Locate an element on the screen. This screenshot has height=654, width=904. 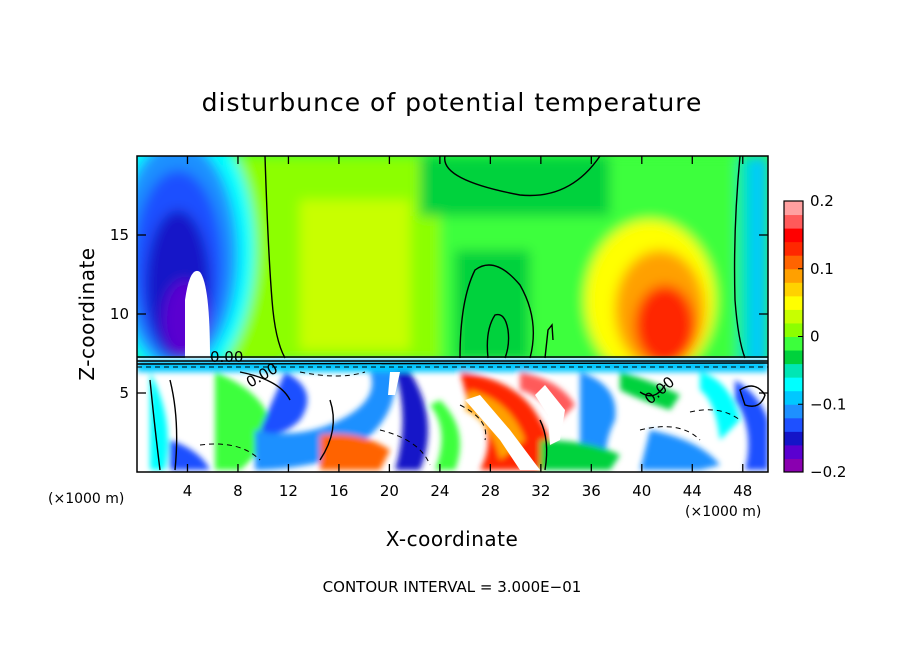
contour-label-1: 0.00 is located at coordinates (226, 357).